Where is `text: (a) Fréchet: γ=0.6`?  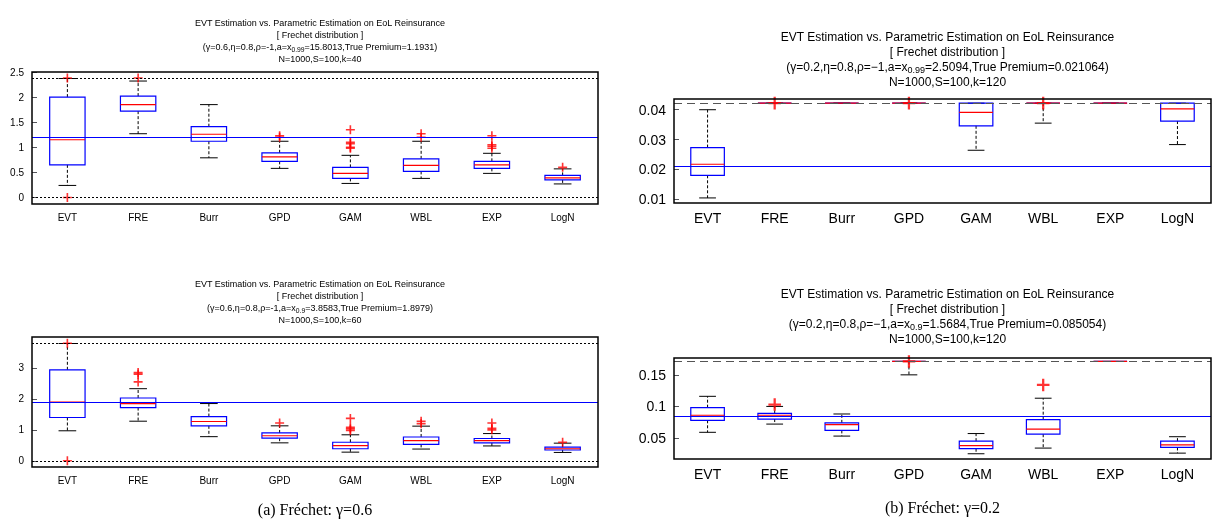
text: (a) Fréchet: γ=0.6 is located at coordinates (315, 509).